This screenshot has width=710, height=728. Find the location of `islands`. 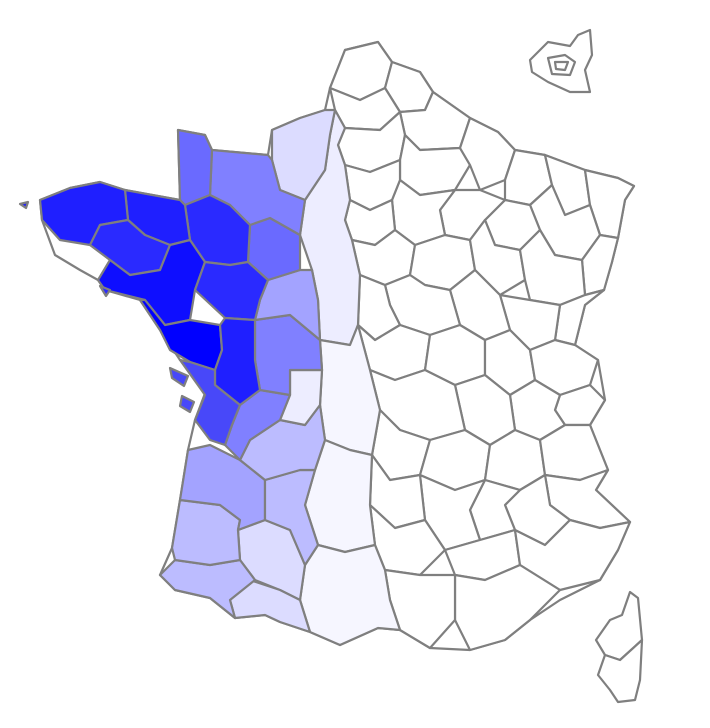

islands is located at coordinates (107, 307).